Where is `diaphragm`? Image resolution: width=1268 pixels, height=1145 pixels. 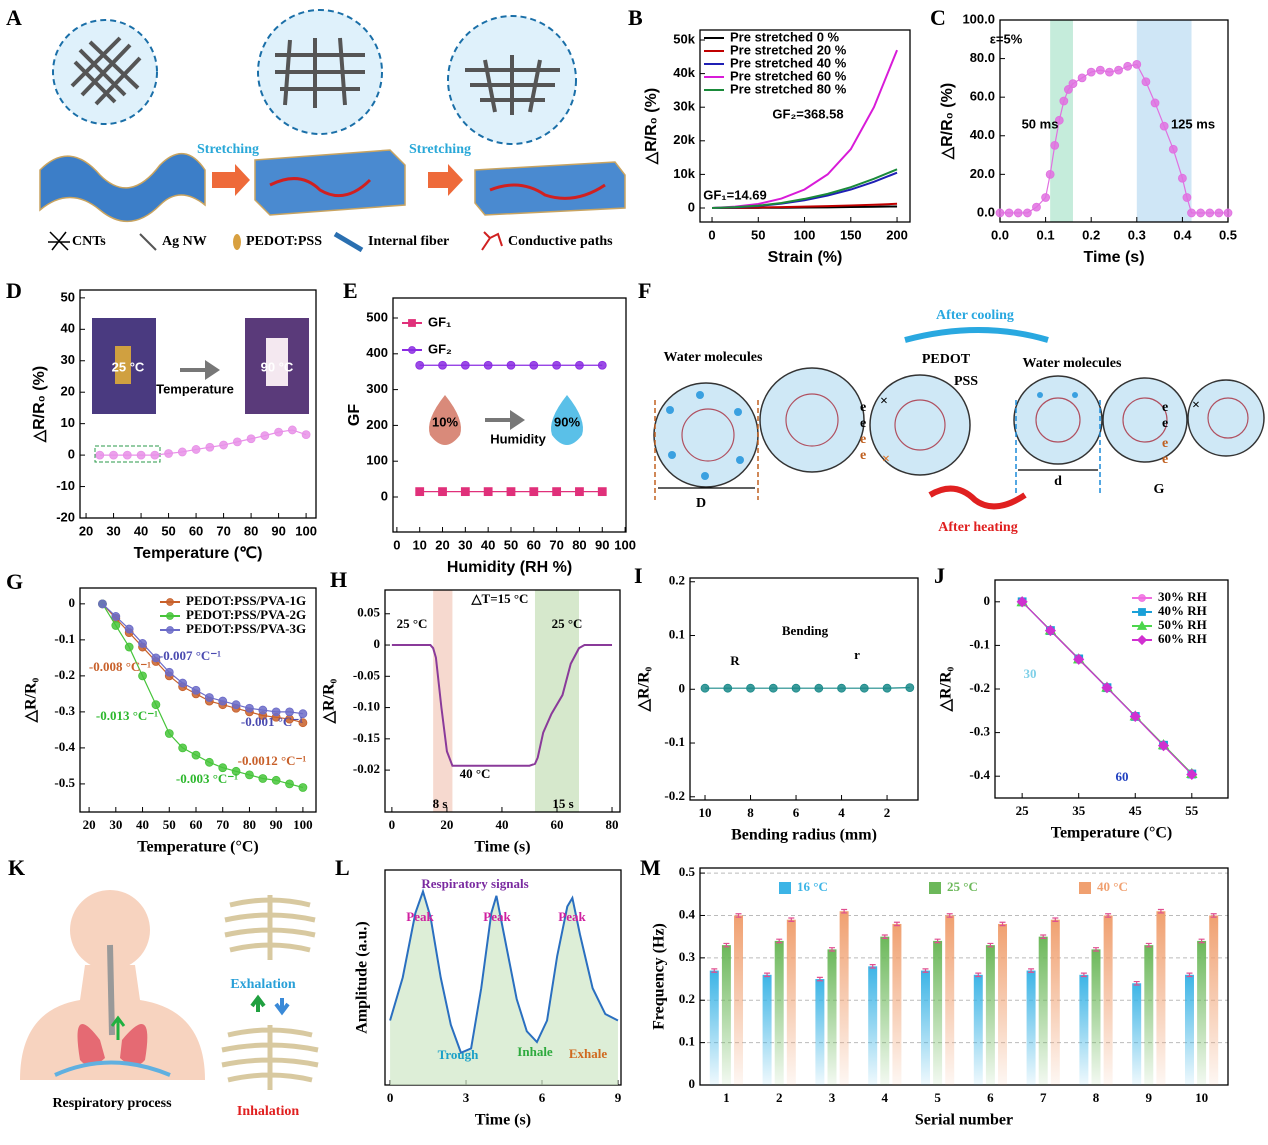 diaphragm is located at coordinates (112, 1068).